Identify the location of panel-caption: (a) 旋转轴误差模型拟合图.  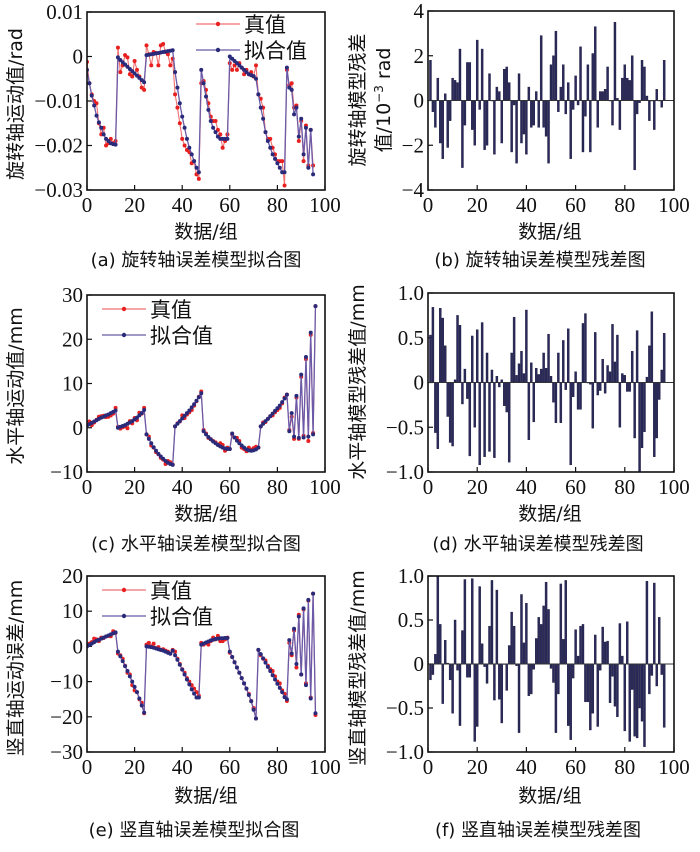
(196, 260).